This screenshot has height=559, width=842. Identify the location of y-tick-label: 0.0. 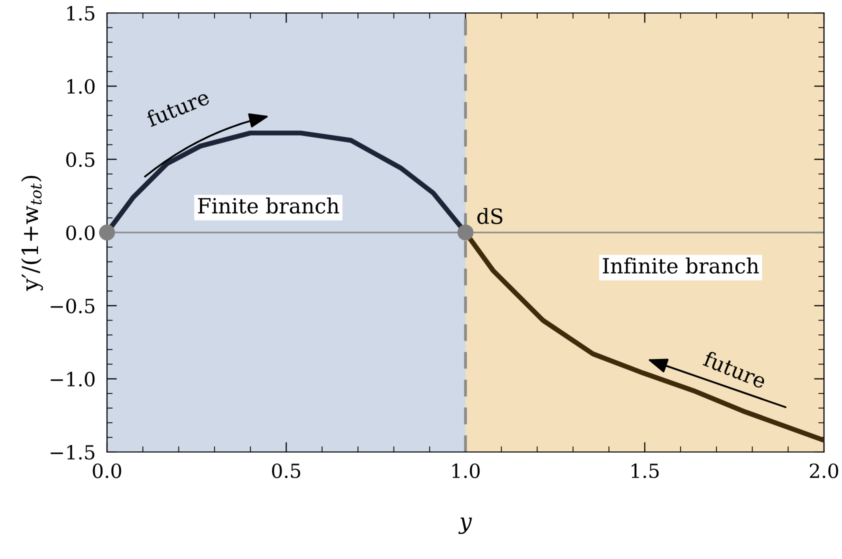
(80, 232).